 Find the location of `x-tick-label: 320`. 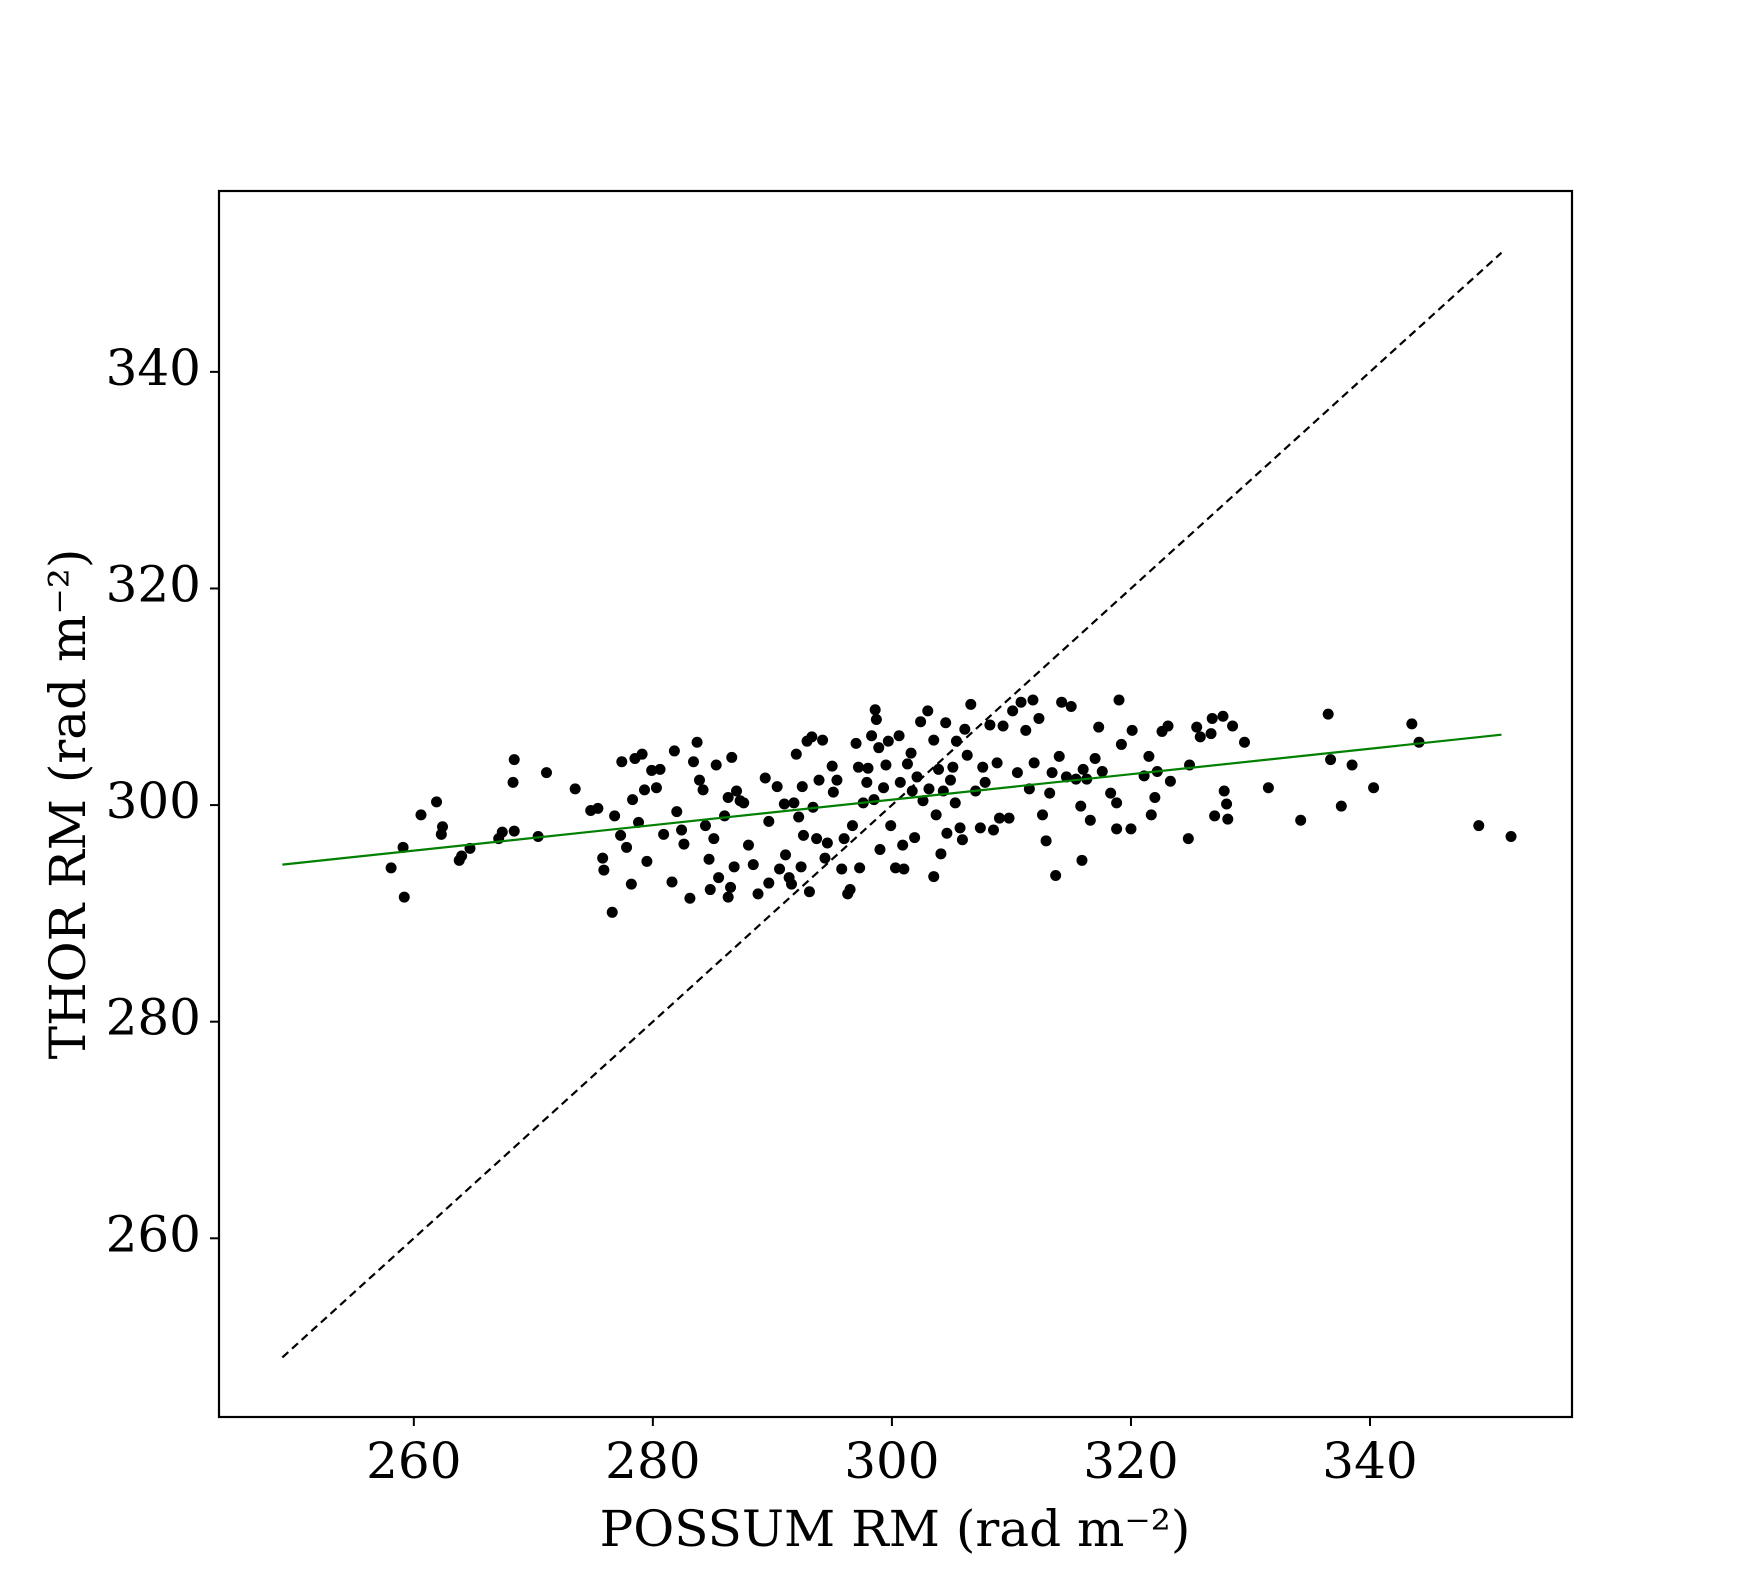

x-tick-label: 320 is located at coordinates (1130, 1461).